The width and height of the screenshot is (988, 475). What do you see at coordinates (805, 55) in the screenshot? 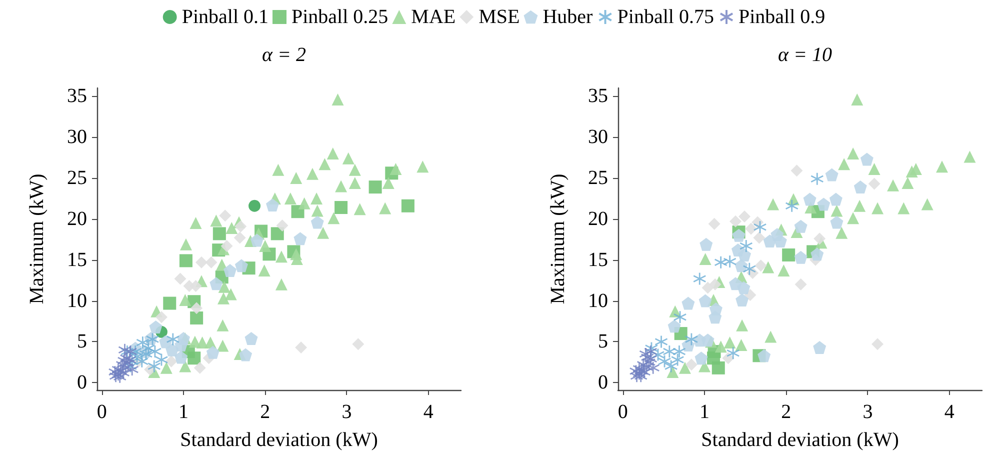
I see `chart-title: α = 10` at bounding box center [805, 55].